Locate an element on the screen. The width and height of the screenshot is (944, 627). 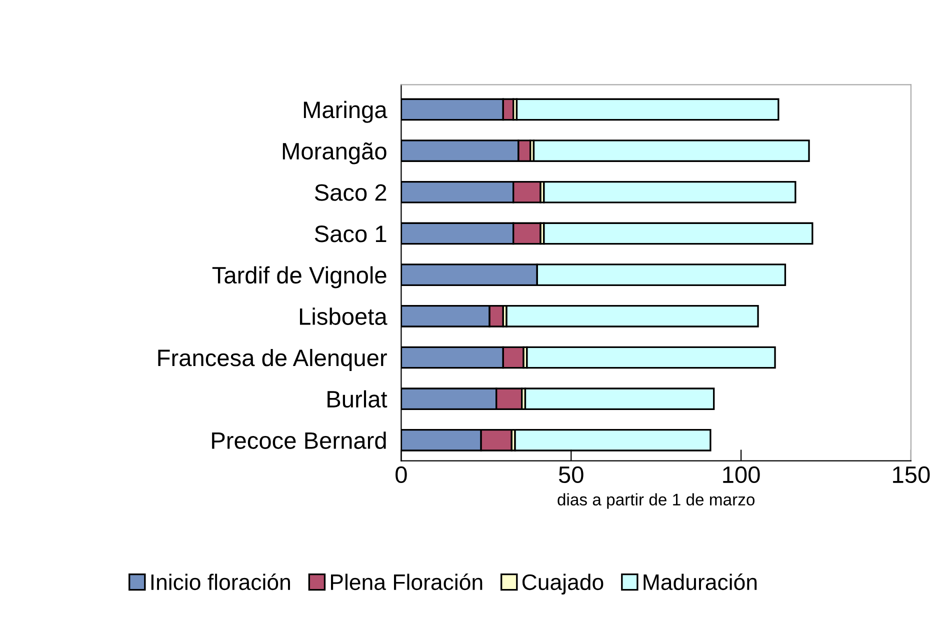
x-tick-label: 50 is located at coordinates (571, 475).